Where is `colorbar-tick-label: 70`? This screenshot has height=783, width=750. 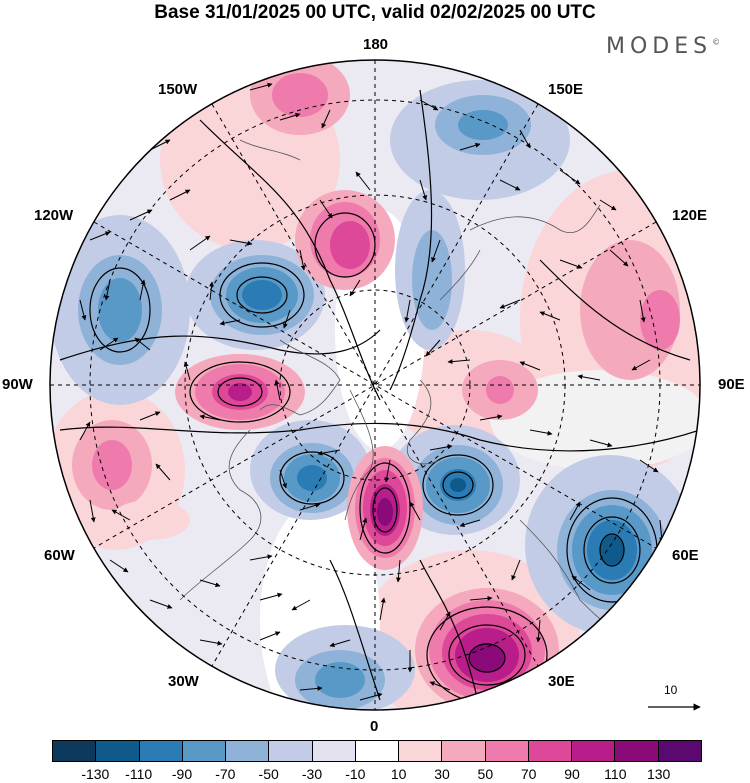
colorbar-tick-label: 70 is located at coordinates (528, 774).